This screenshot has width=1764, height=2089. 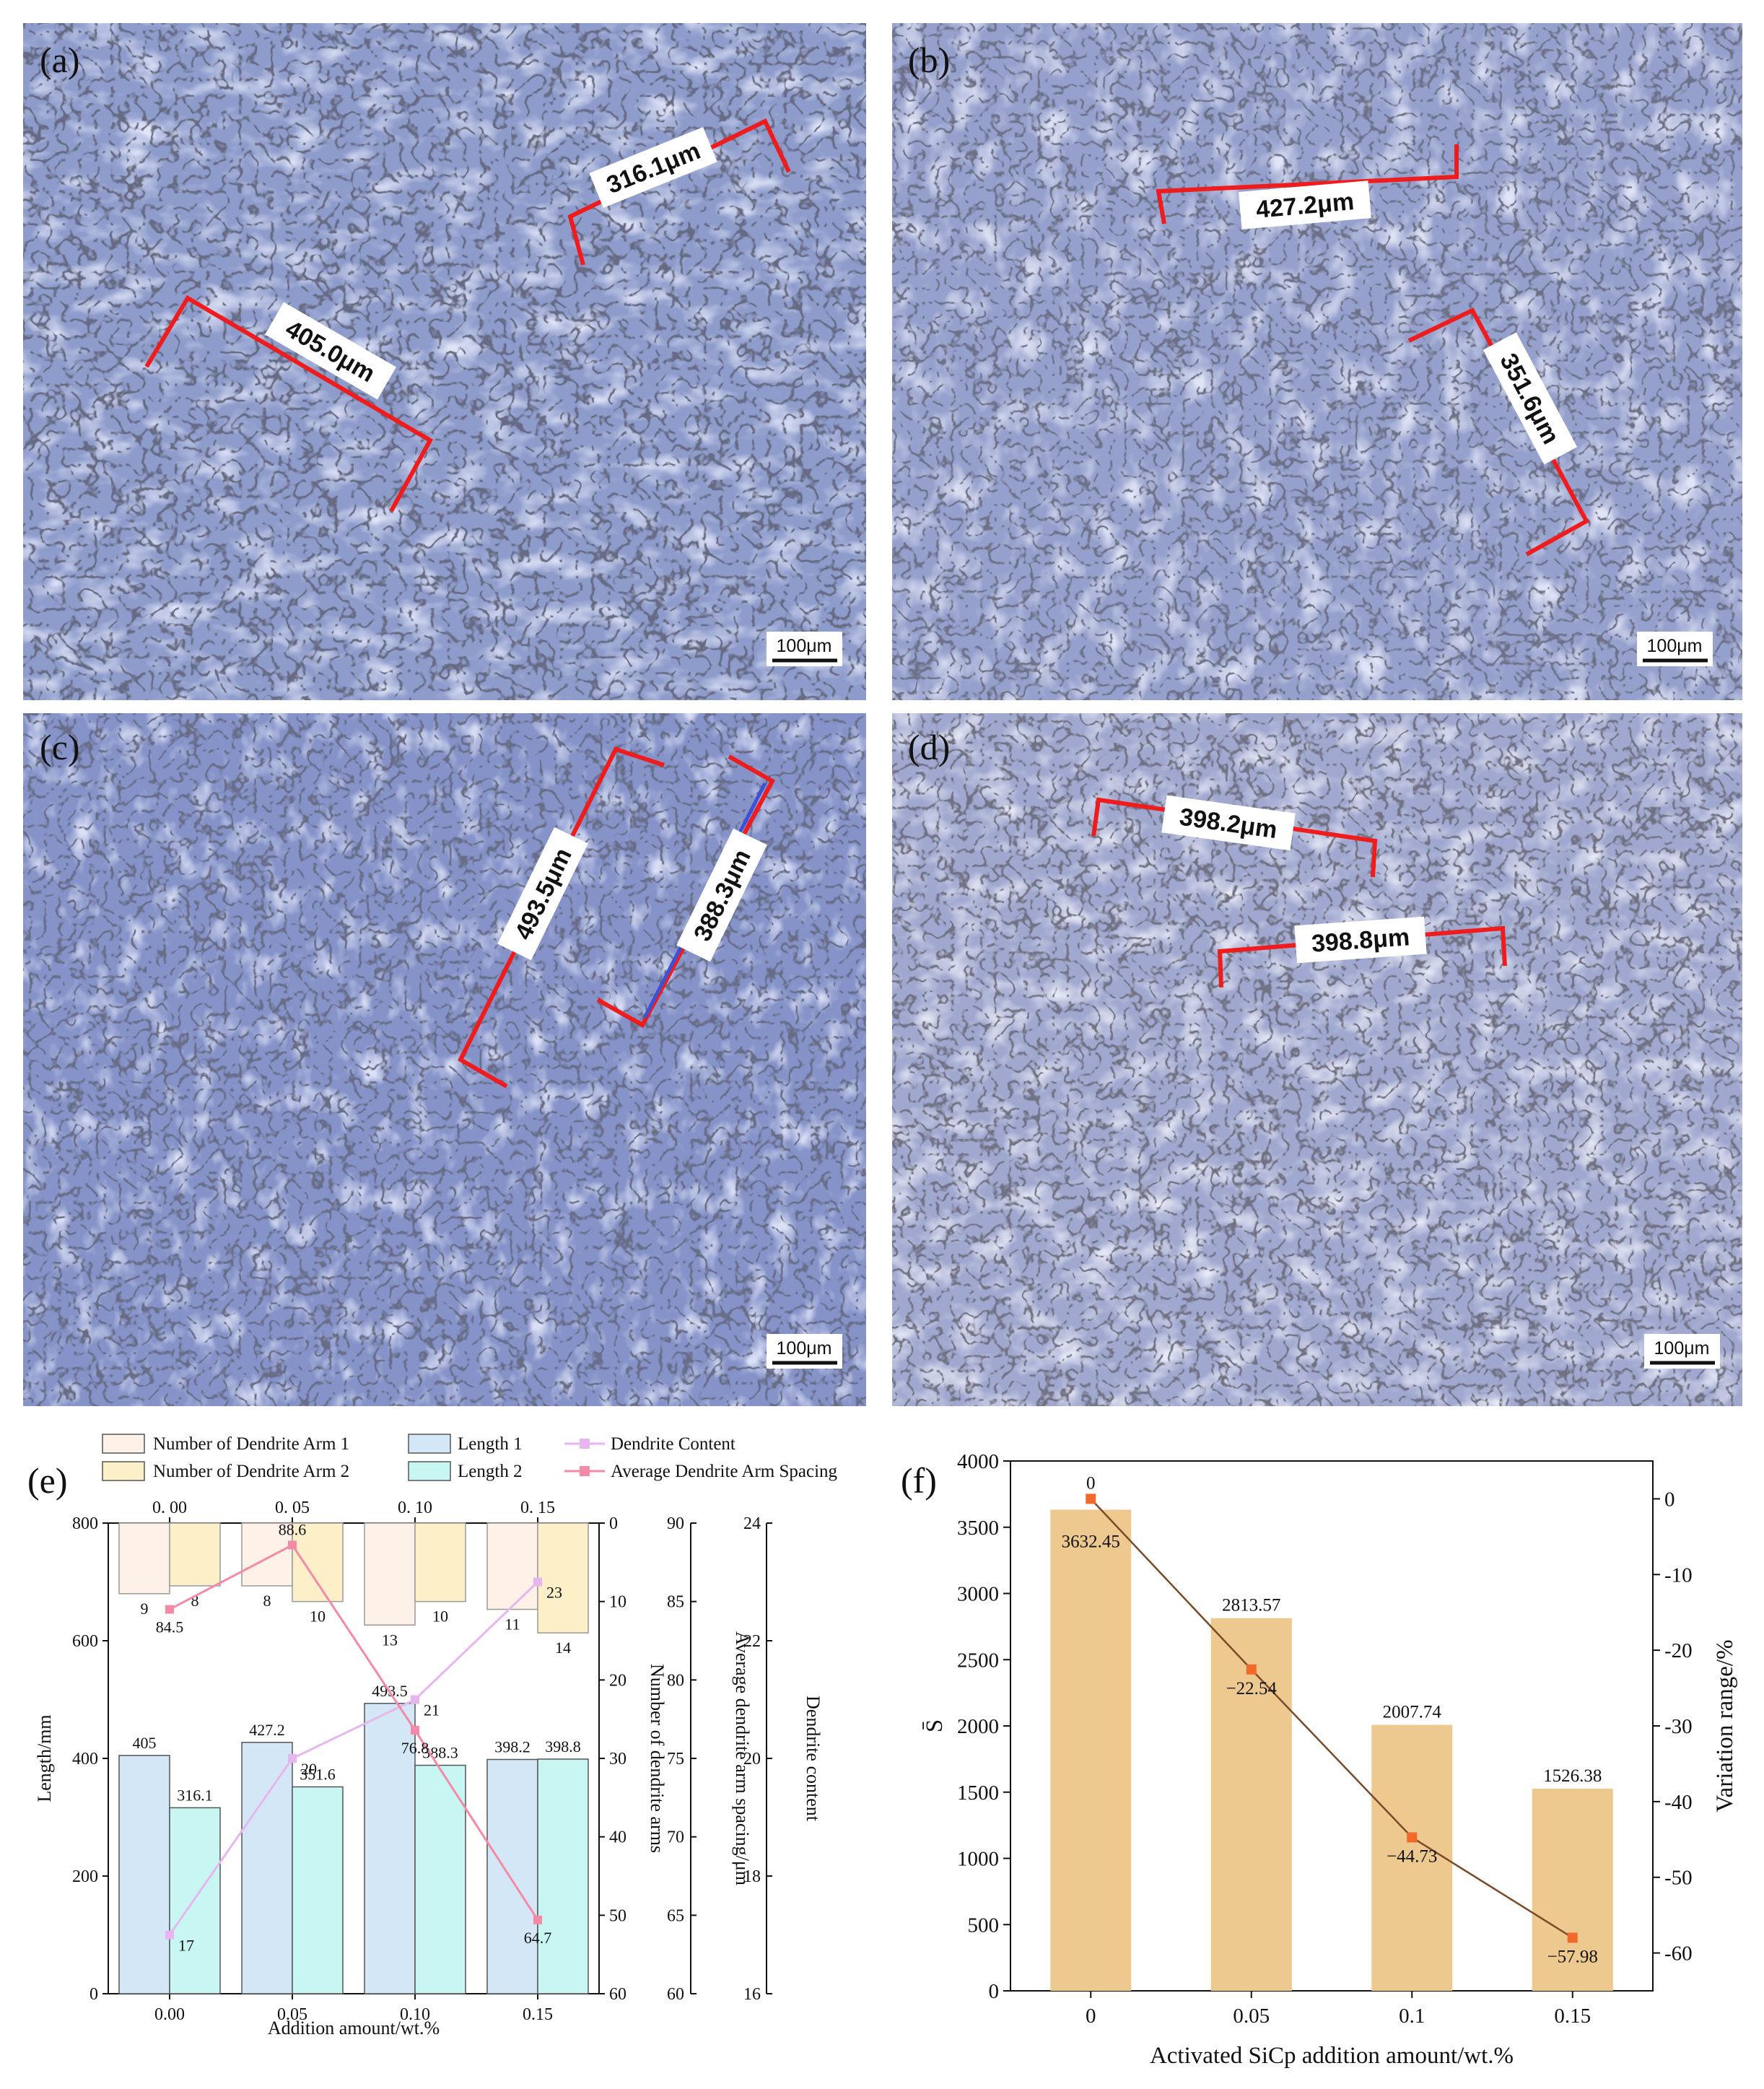 I want to click on data-label: 76.8, so click(x=415, y=1748).